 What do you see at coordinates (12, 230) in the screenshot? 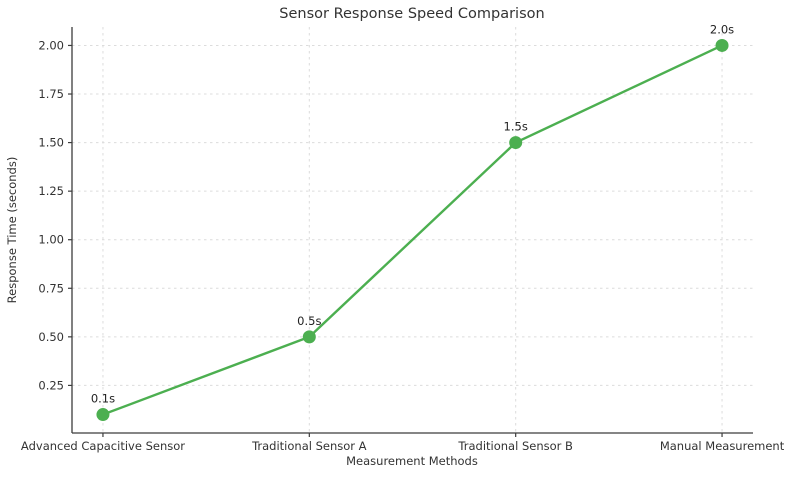
I see `y-axis-label: Response Time (seconds)` at bounding box center [12, 230].